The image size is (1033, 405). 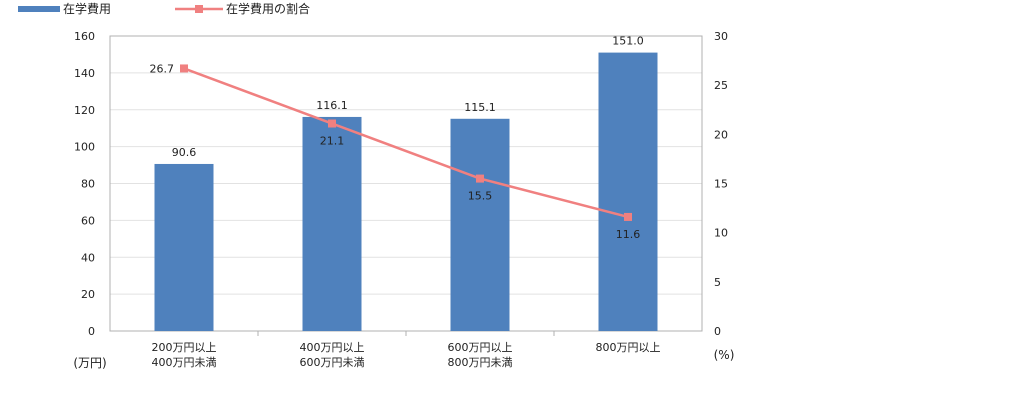 I want to click on x-category-label: 200万円以上 400万円未満, so click(x=184, y=355).